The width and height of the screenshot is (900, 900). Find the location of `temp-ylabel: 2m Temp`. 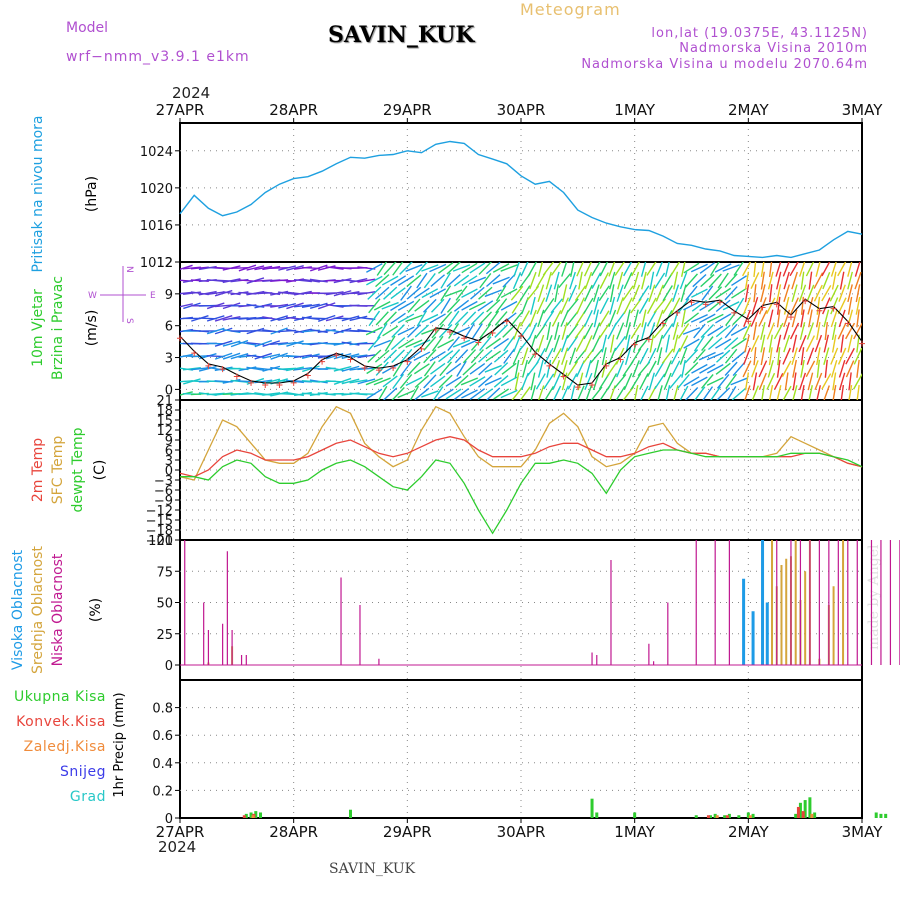

temp-ylabel: 2m Temp is located at coordinates (38, 470).